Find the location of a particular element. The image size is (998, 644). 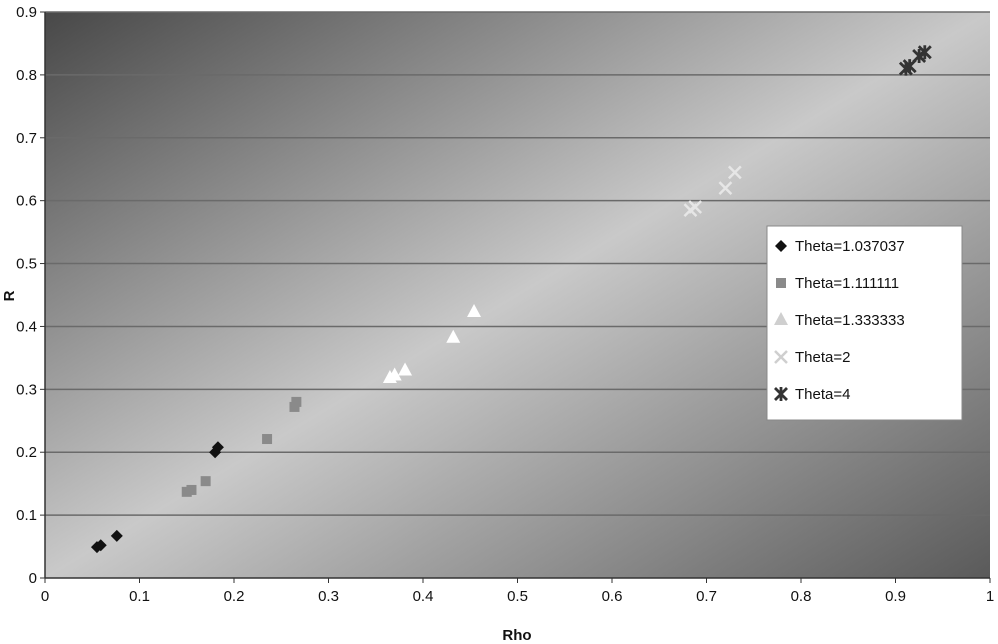

legend-marker-diamond is located at coordinates (781, 246).